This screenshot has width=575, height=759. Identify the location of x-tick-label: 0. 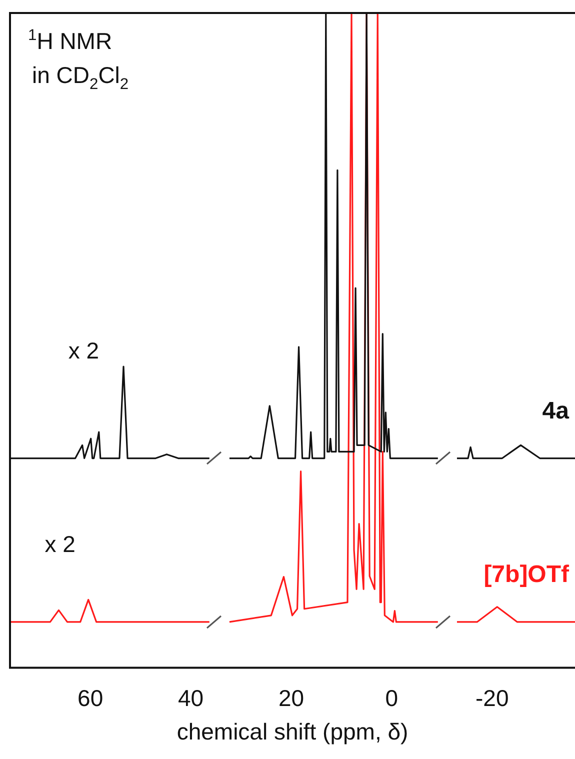
(391, 697).